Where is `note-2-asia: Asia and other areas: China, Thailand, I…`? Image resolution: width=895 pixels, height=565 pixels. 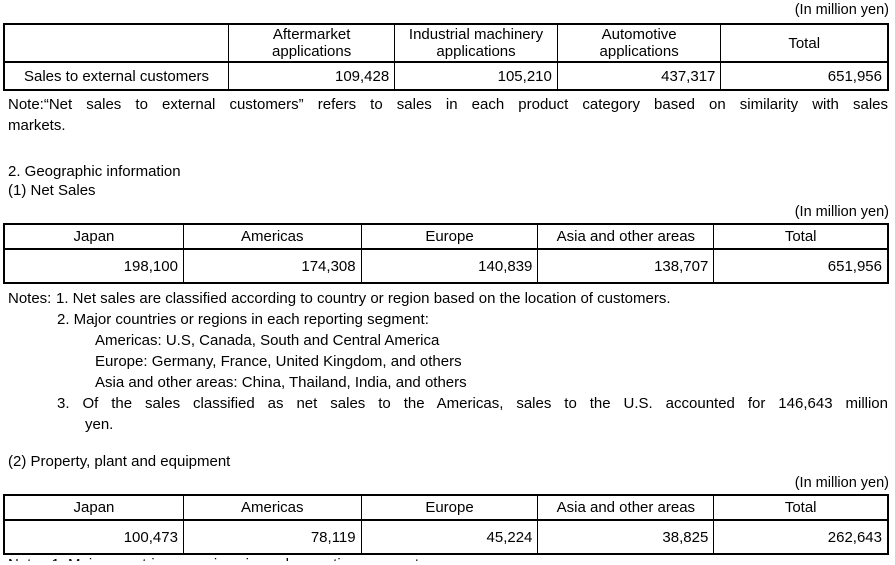
note-2-asia: Asia and other areas: China, Thailand, I… is located at coordinates (281, 382).